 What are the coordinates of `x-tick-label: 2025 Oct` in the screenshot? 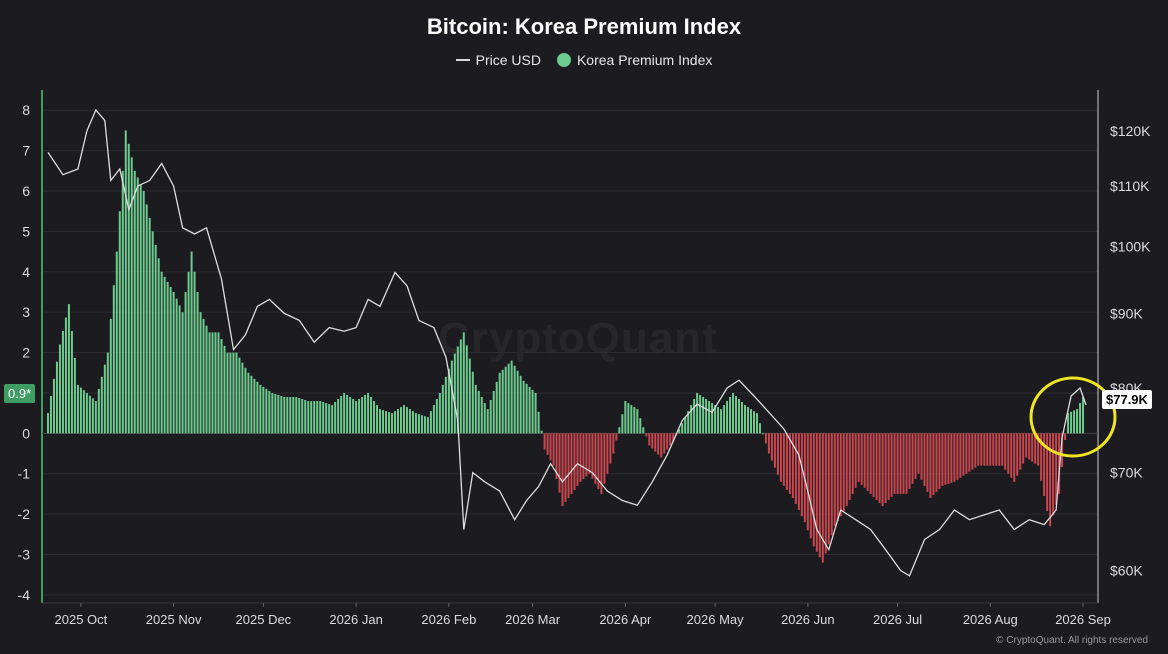 It's located at (81, 619).